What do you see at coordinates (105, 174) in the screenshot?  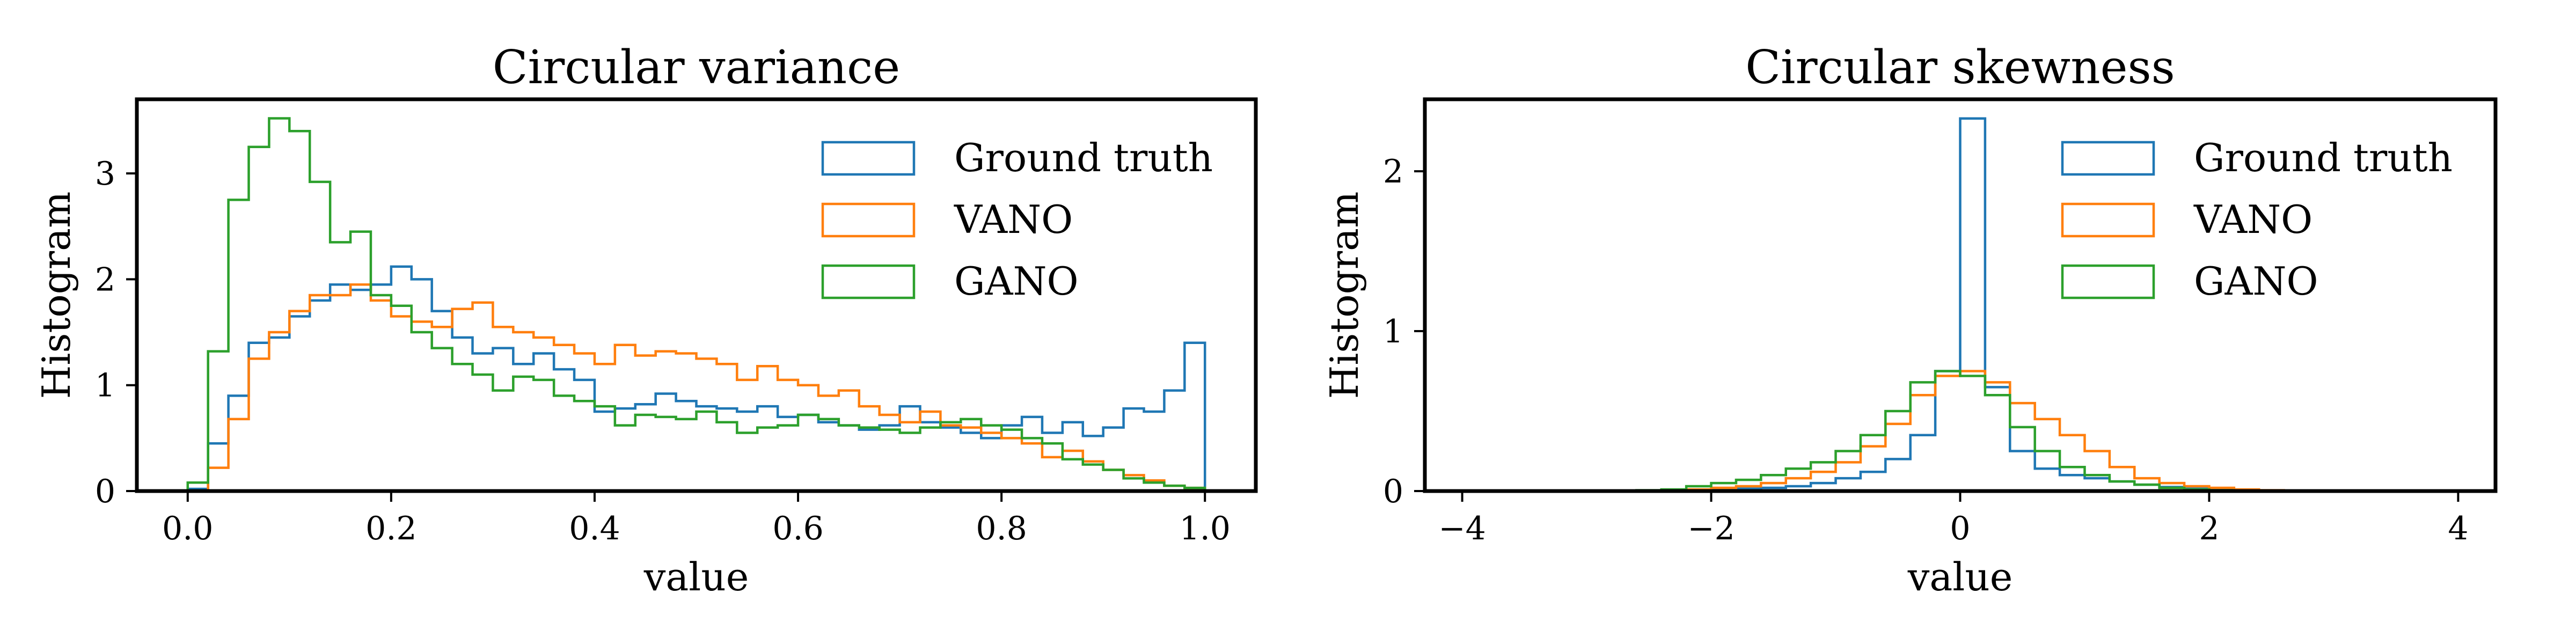 I see `y-tick-label: 3` at bounding box center [105, 174].